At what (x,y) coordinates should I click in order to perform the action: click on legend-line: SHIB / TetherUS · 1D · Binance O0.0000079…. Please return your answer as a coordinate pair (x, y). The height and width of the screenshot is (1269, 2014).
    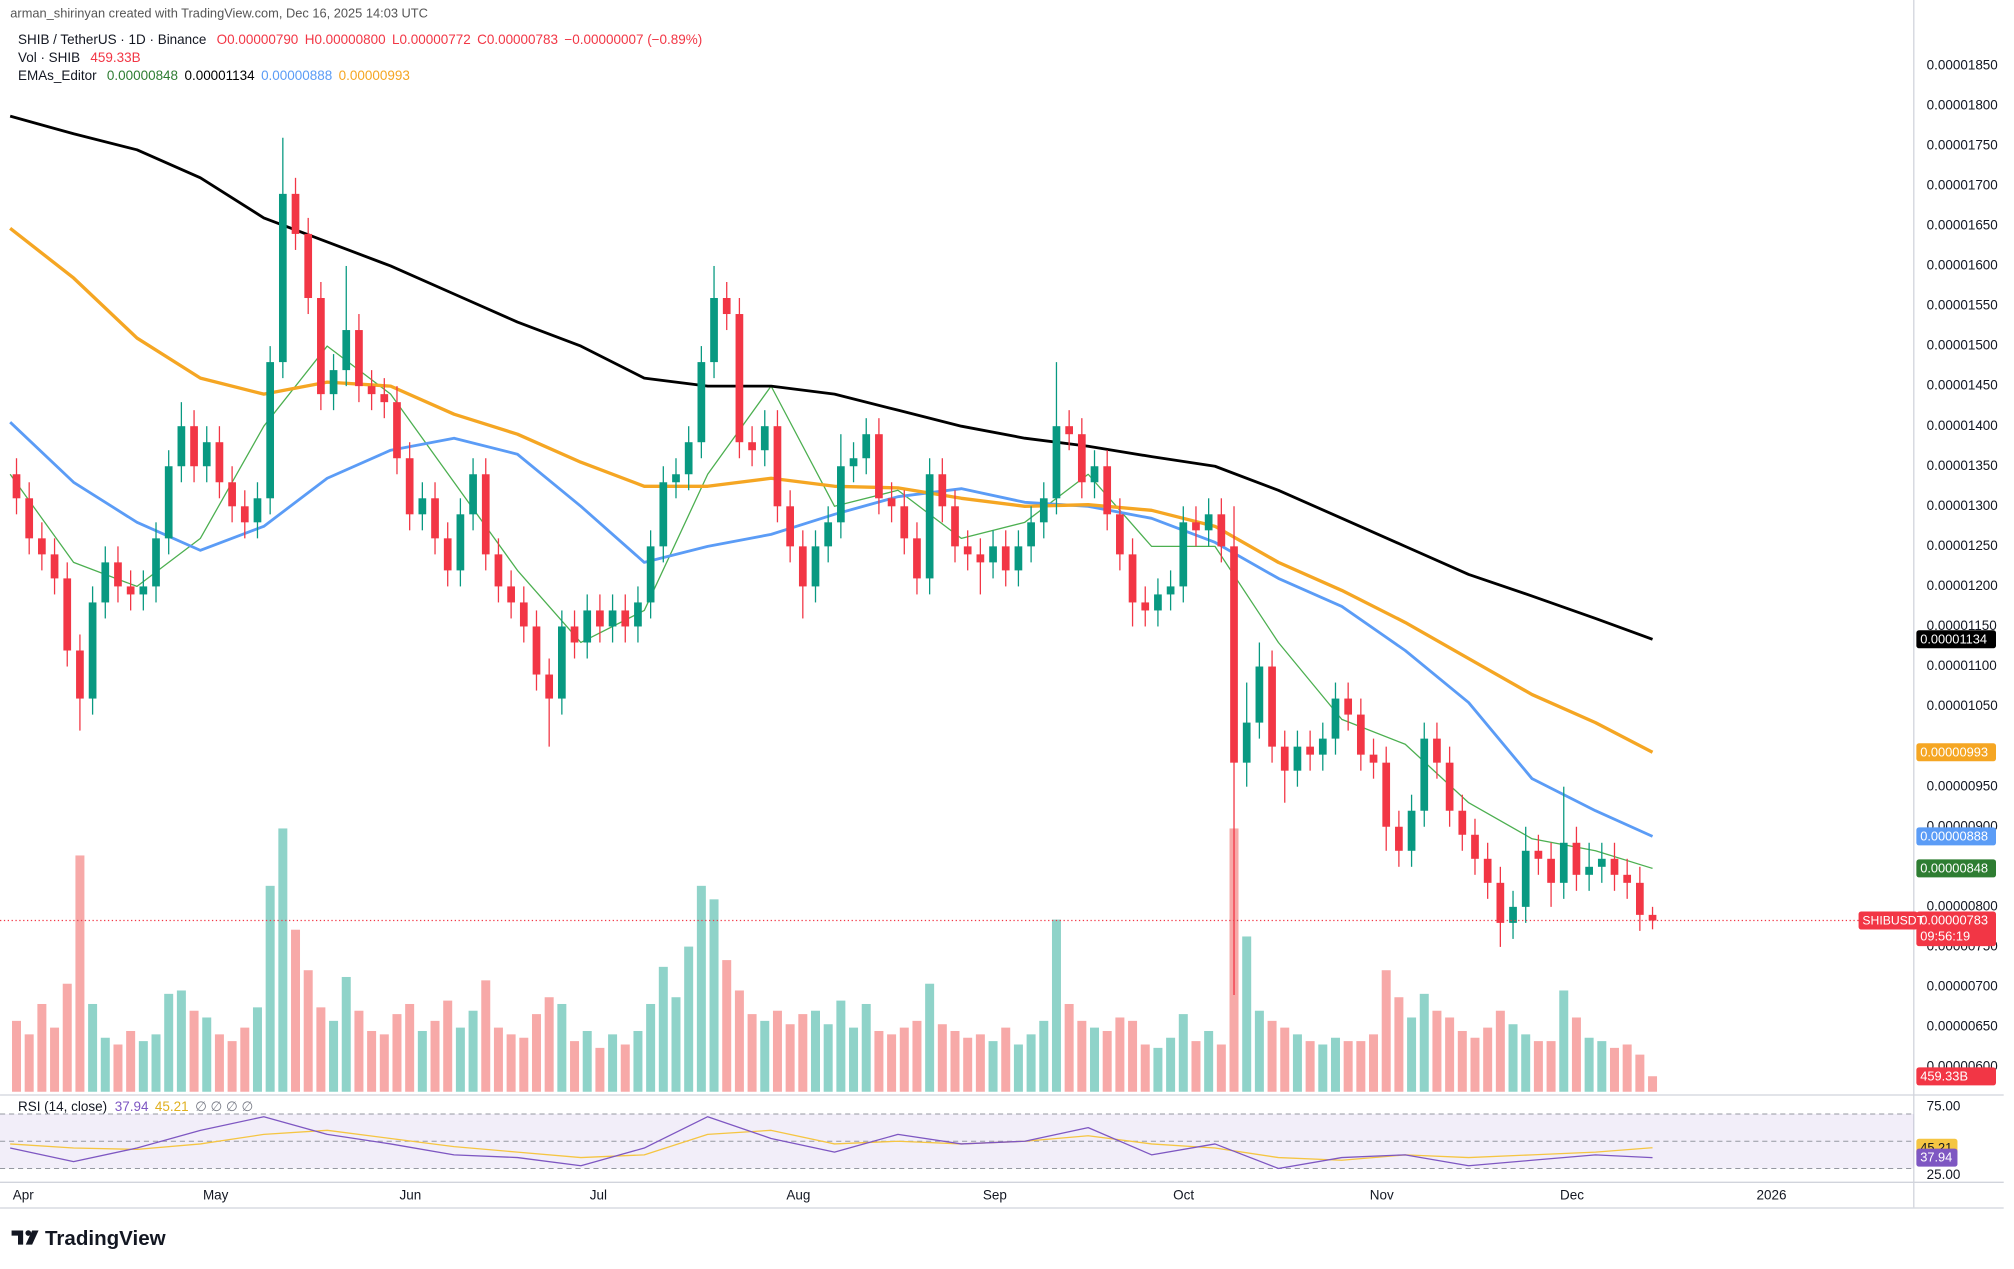
    Looking at the image, I should click on (360, 38).